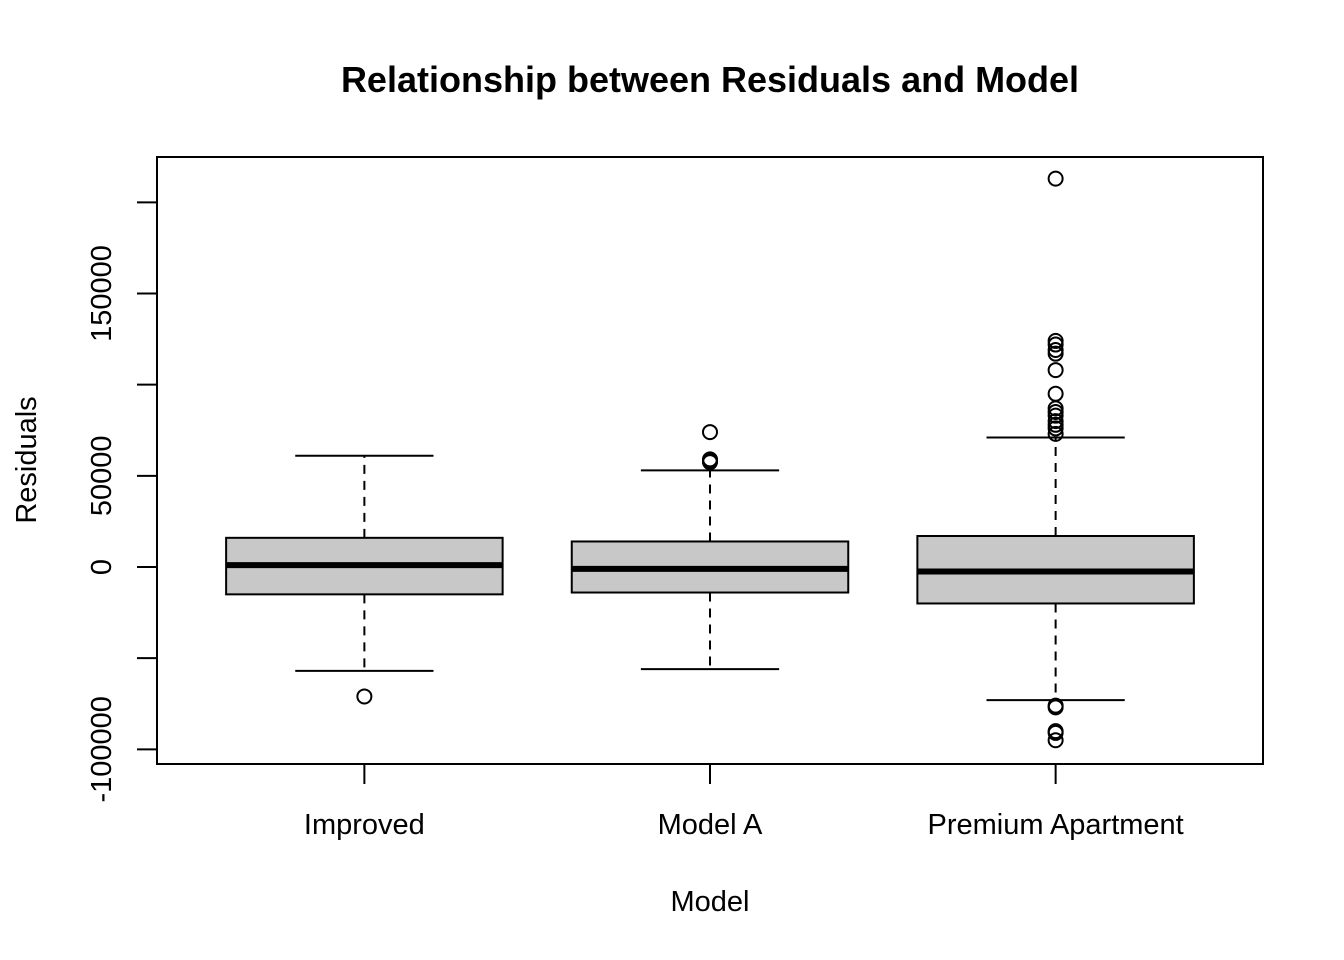 The image size is (1344, 960). I want to click on x-tick-label: Premium Apartment, so click(1055, 825).